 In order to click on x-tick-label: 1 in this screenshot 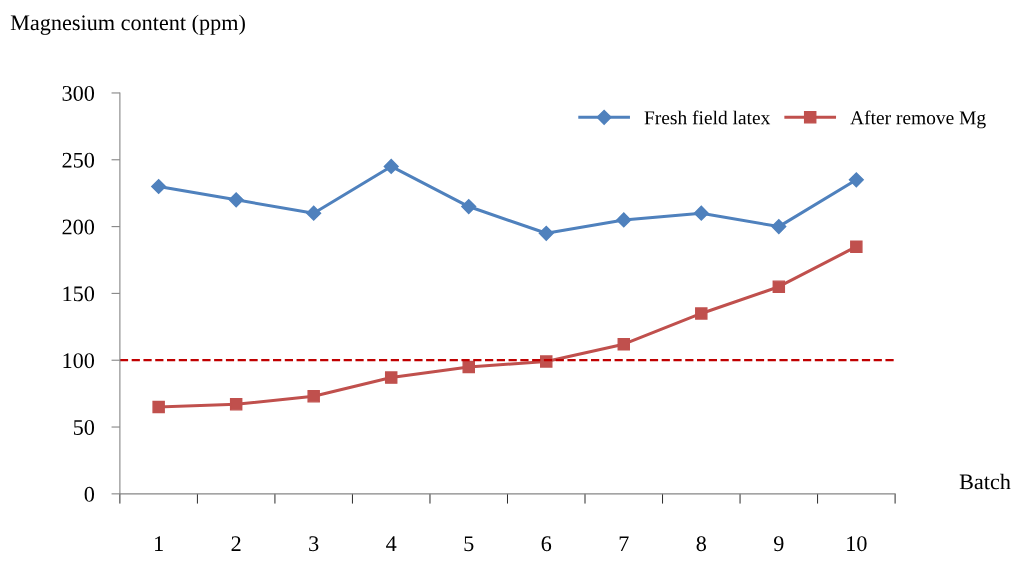, I will do `click(159, 543)`.